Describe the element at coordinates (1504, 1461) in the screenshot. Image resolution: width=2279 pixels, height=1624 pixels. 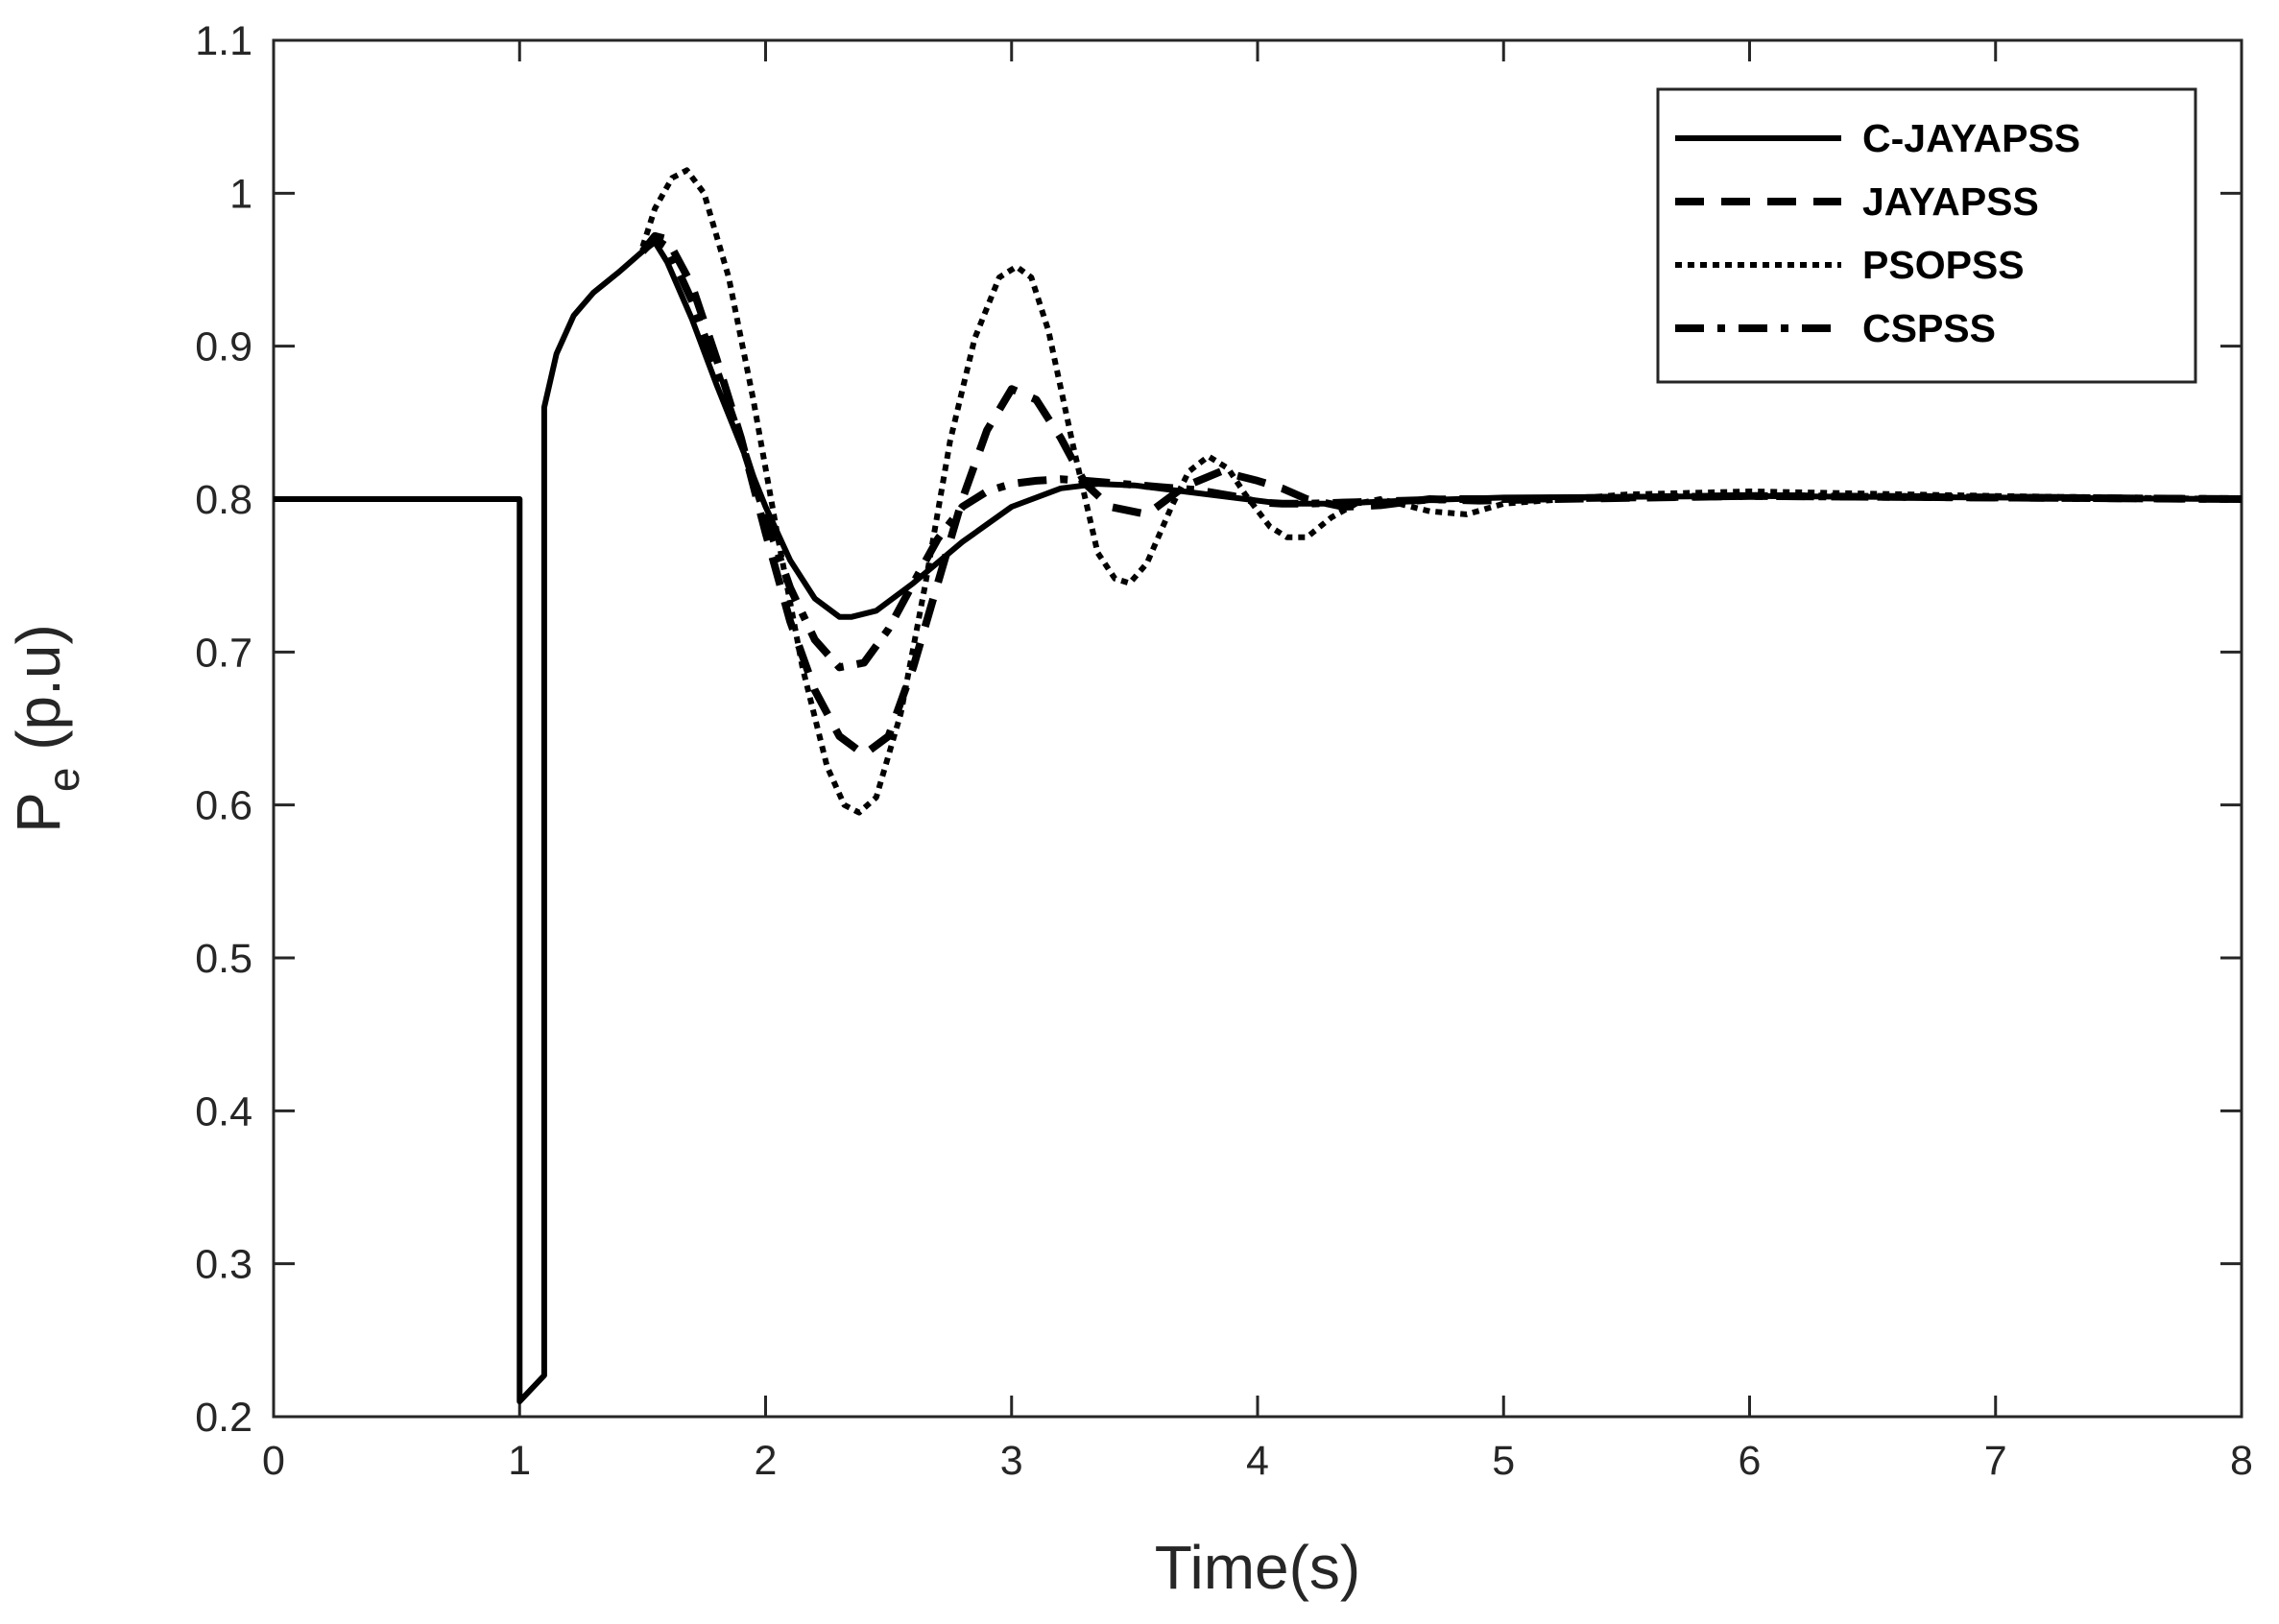
I see `x-tick-label: 5` at that location.